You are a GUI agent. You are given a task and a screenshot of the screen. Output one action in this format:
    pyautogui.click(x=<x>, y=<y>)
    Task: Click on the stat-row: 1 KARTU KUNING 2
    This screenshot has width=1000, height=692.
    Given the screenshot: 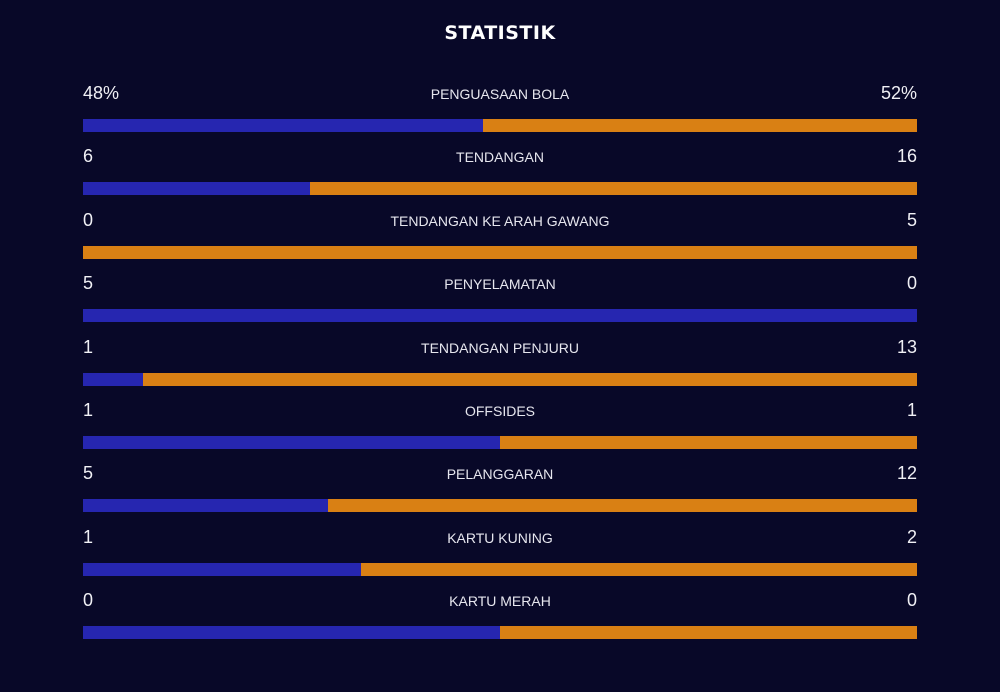 What is the action you would take?
    pyautogui.click(x=500, y=552)
    